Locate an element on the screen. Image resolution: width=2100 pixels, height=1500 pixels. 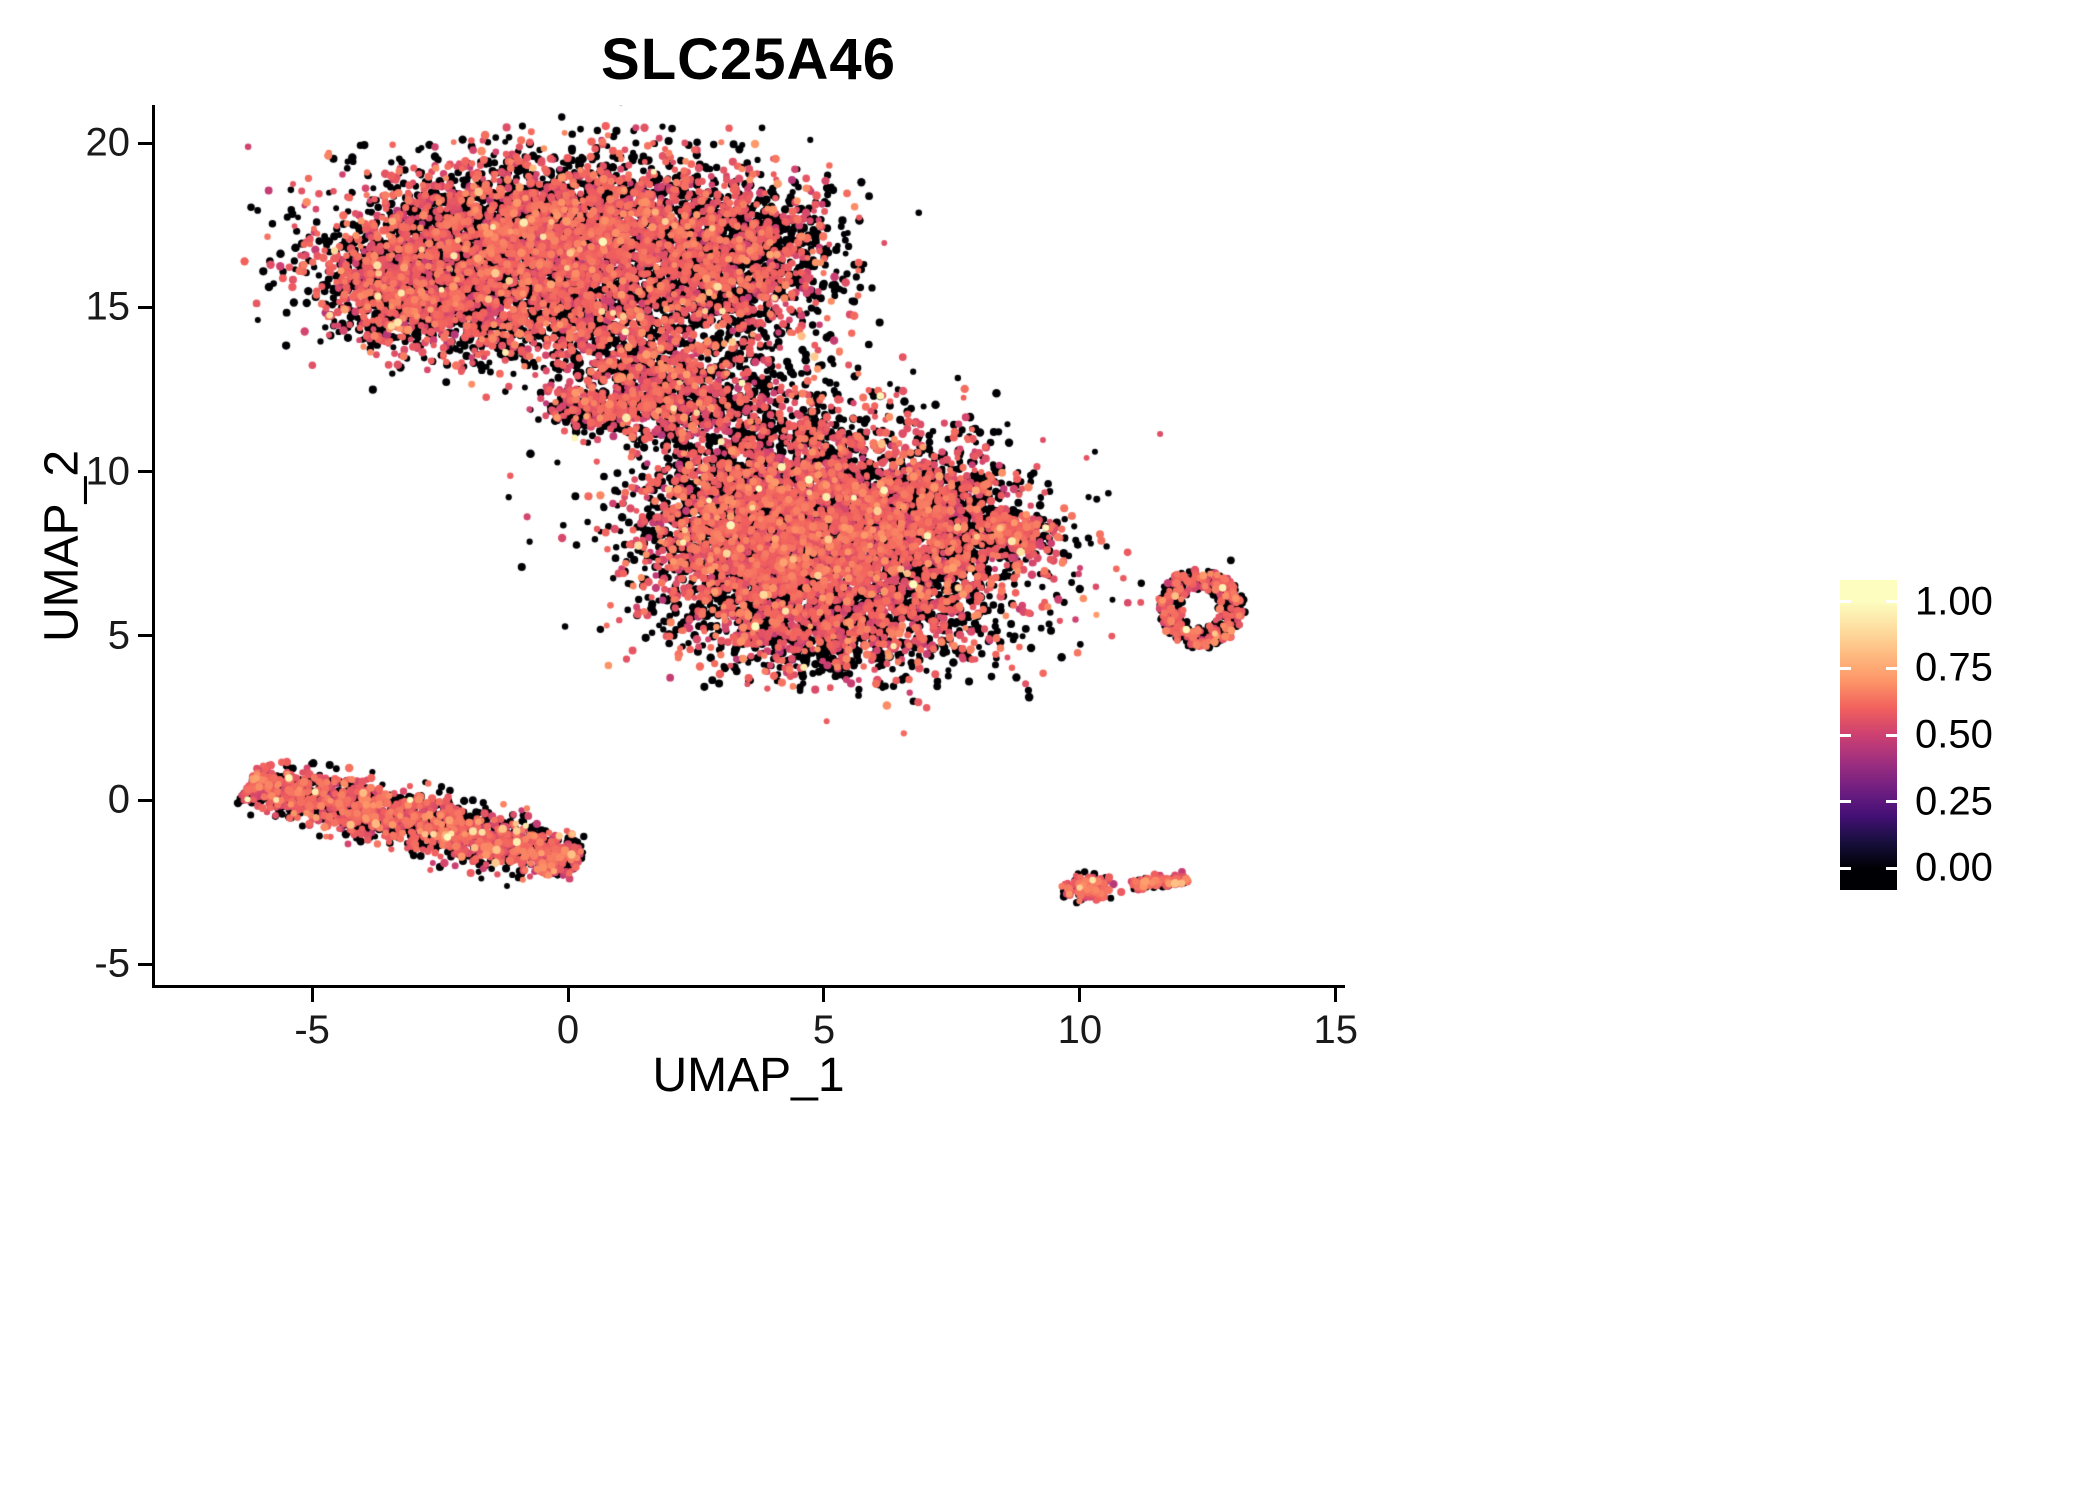
y-axis-tick-label: 5 is located at coordinates (118, 635).